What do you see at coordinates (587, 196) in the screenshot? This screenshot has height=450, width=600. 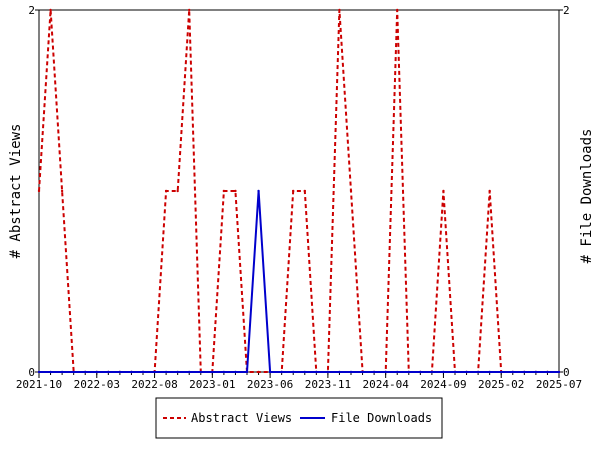 I see `right-y-axis-title: # File Downloads` at bounding box center [587, 196].